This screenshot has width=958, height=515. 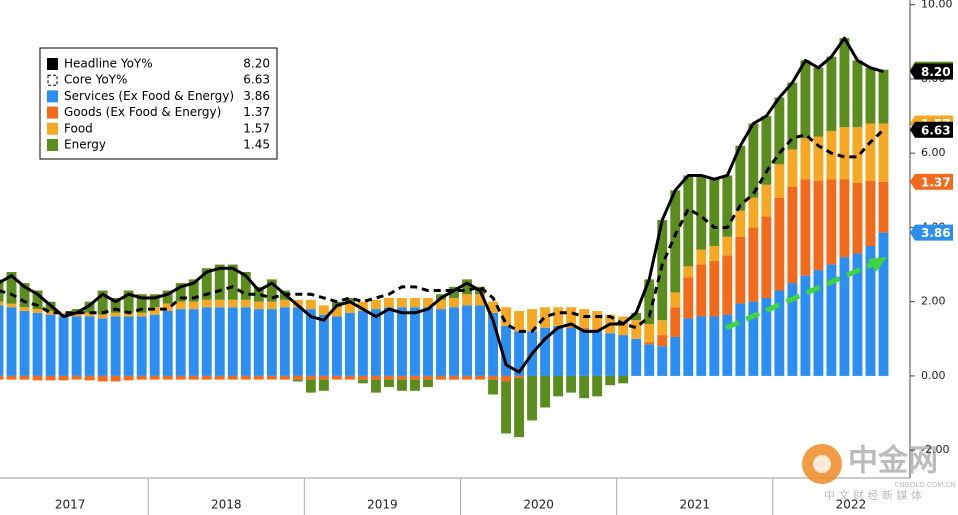 What do you see at coordinates (877, 264) in the screenshot?
I see `trend-arrow-head` at bounding box center [877, 264].